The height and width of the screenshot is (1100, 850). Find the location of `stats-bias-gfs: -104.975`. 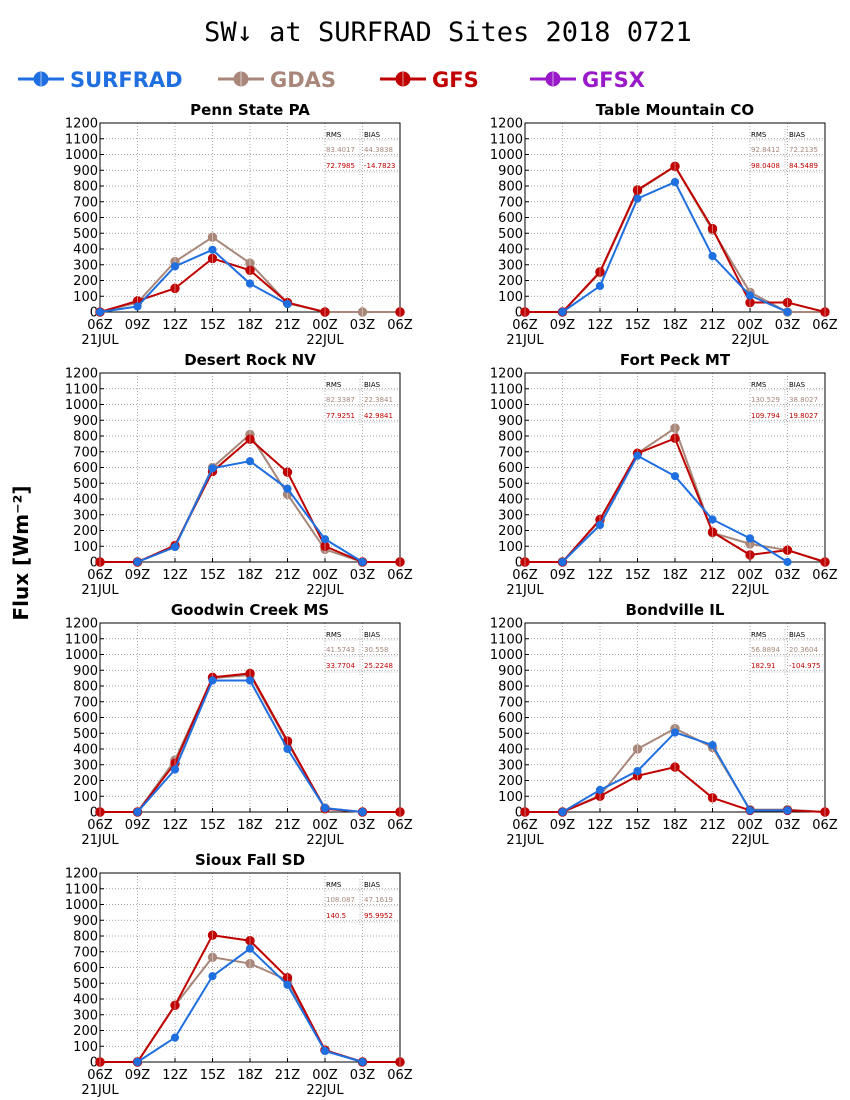

stats-bias-gfs: -104.975 is located at coordinates (804, 666).